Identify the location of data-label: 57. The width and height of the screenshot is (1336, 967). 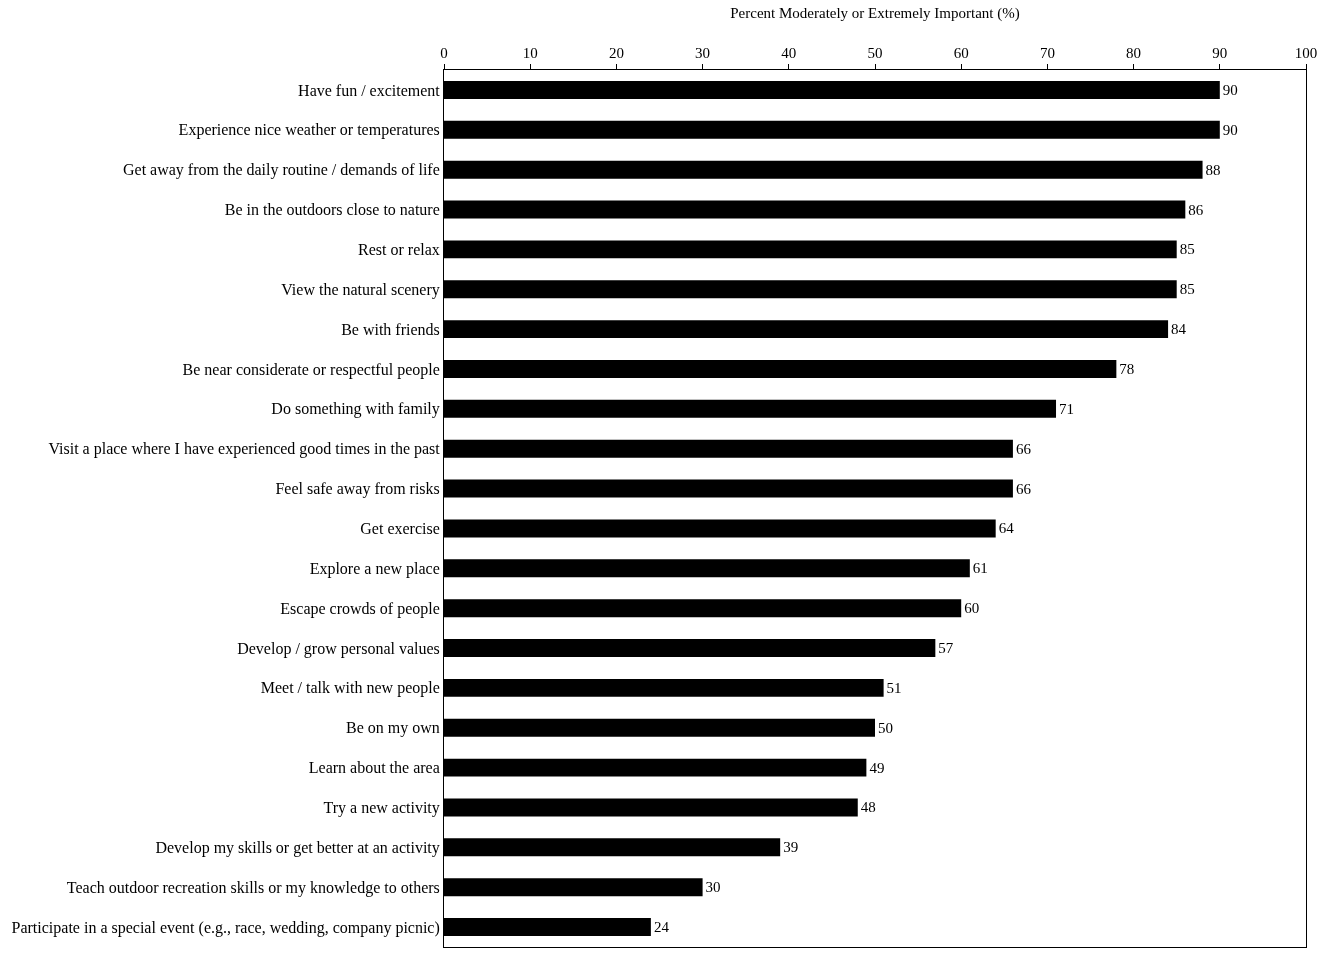
(946, 648).